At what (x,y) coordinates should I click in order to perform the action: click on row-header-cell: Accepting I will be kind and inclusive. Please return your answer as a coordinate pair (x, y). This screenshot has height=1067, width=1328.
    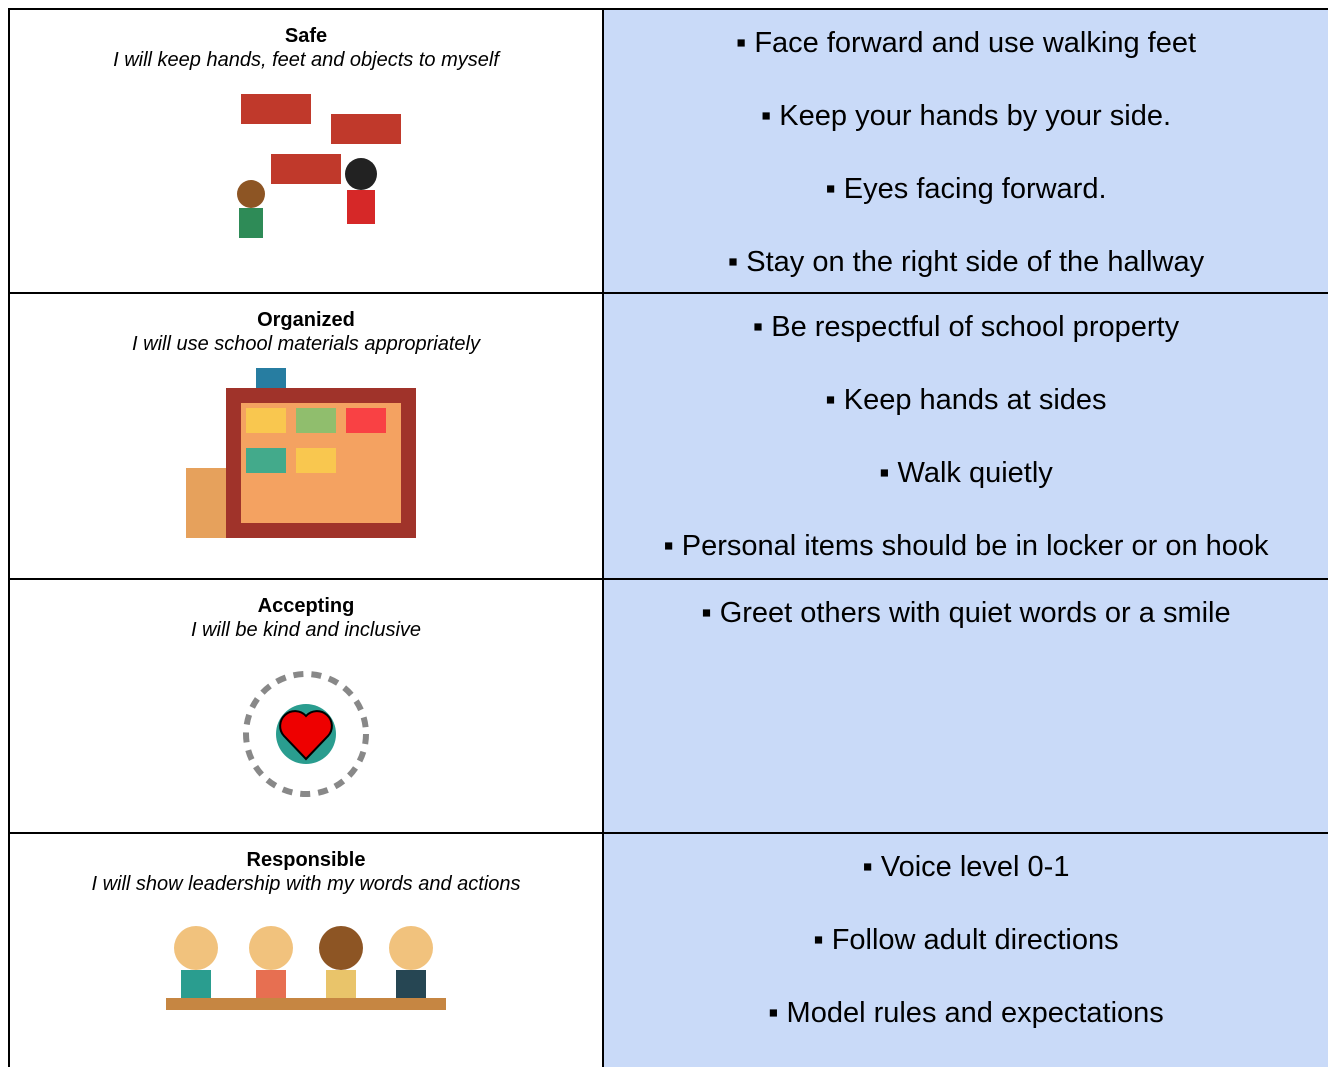
    Looking at the image, I should click on (305, 705).